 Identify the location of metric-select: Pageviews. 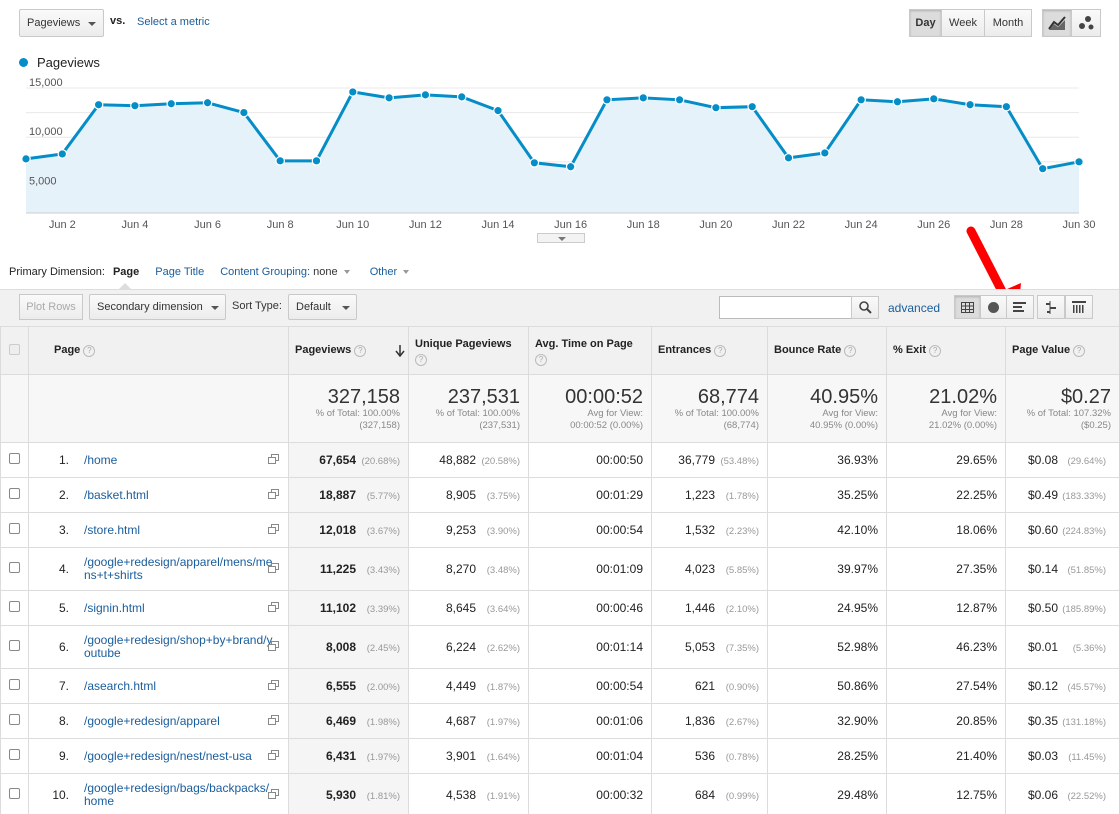
(61, 23).